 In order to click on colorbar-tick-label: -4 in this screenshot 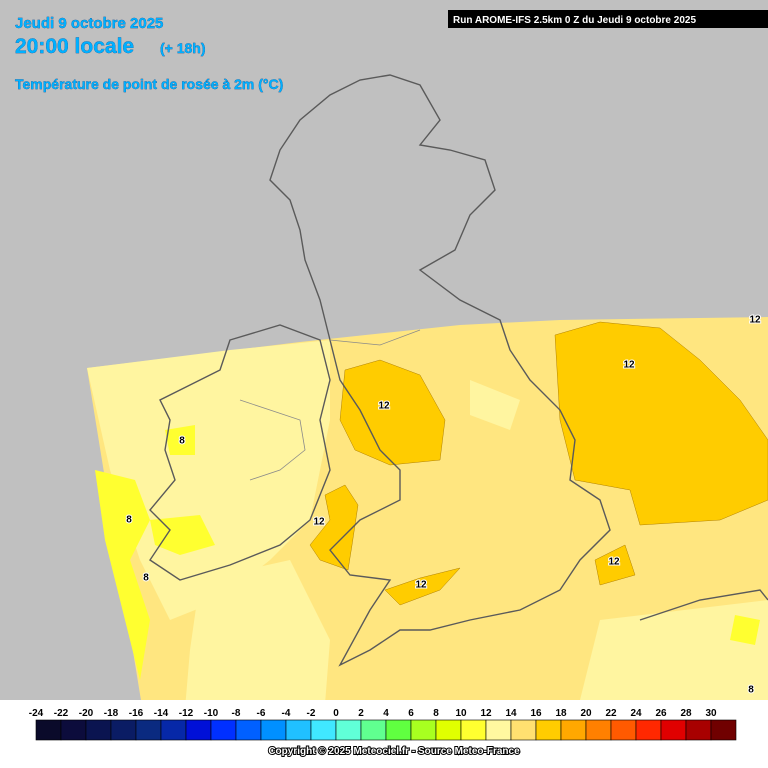, I will do `click(286, 713)`.